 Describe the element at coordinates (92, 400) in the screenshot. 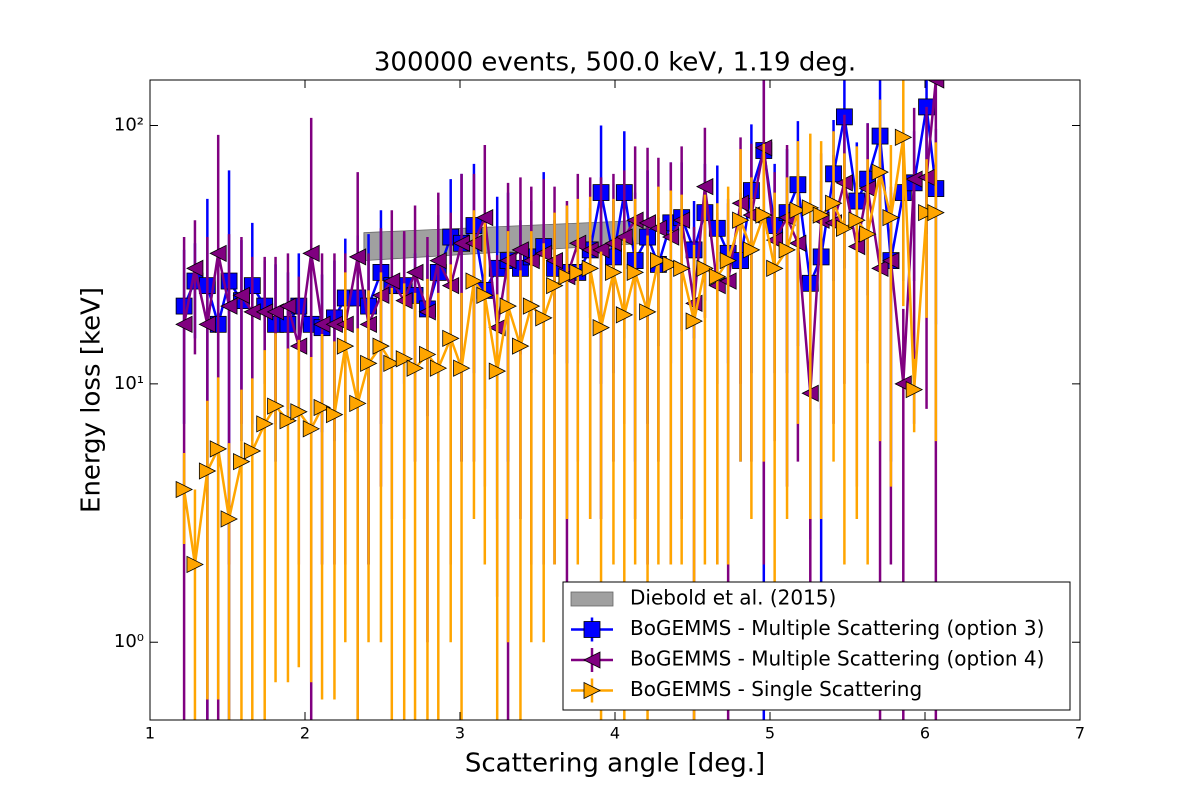

I see `y-axis-label: Energy loss [keV]` at that location.